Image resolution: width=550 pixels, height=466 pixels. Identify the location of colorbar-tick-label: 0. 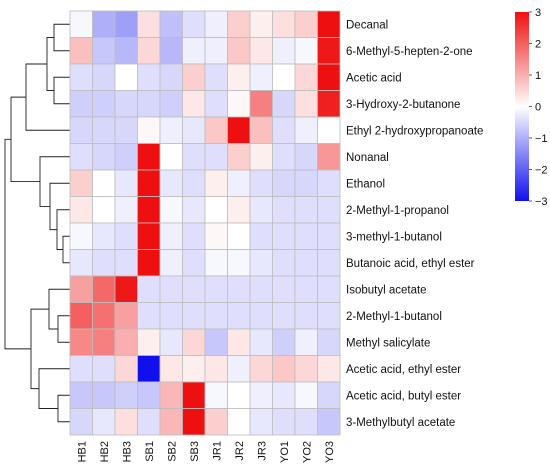
(538, 108).